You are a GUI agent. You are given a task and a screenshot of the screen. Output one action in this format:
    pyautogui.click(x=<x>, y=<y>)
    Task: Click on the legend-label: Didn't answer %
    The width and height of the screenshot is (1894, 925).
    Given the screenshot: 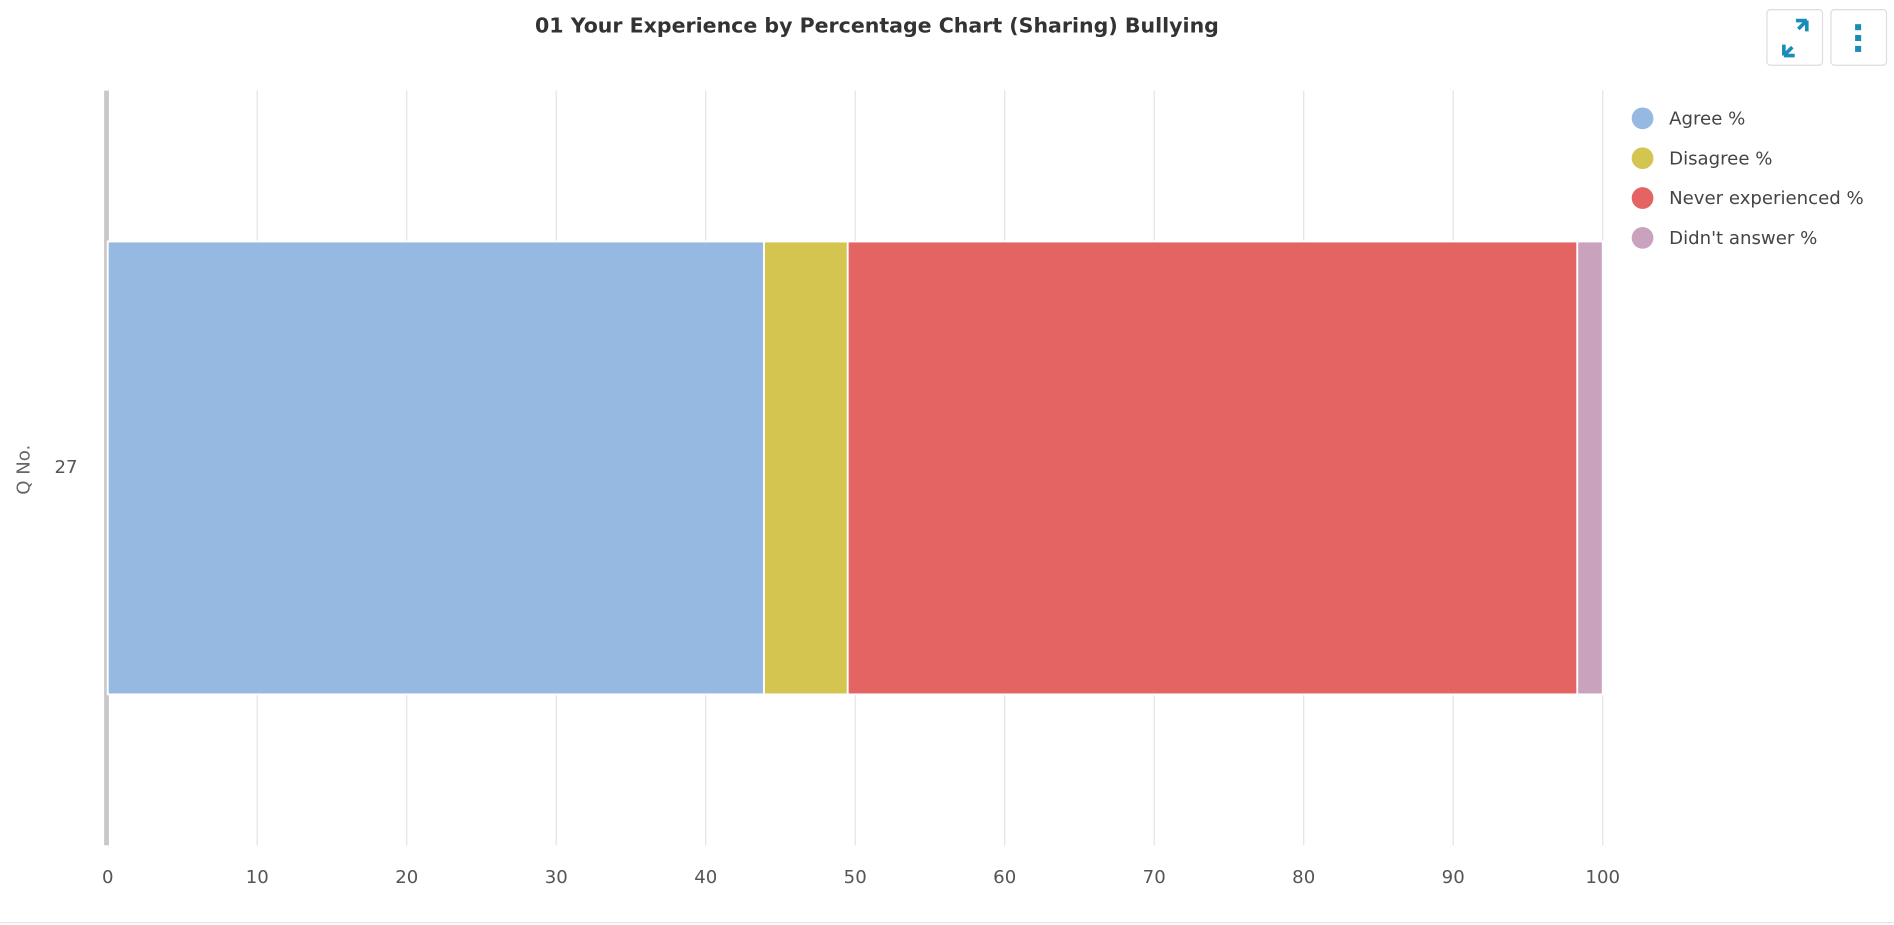 What is the action you would take?
    pyautogui.click(x=1743, y=238)
    